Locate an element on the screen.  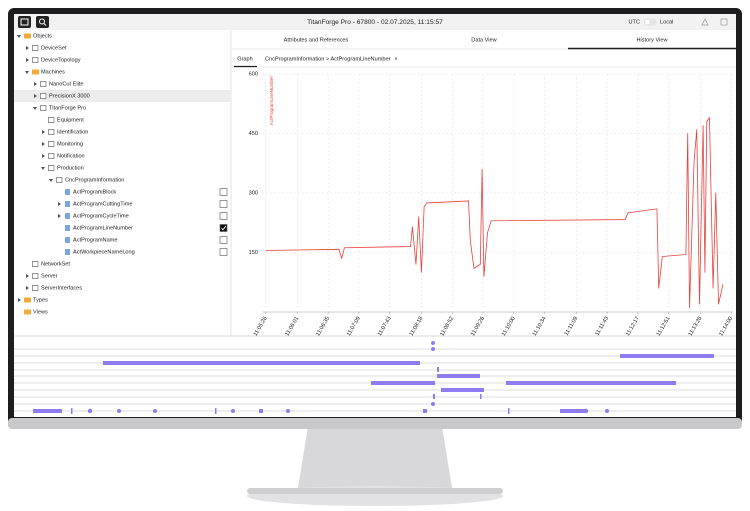
toggle-knob is located at coordinates (647, 22).